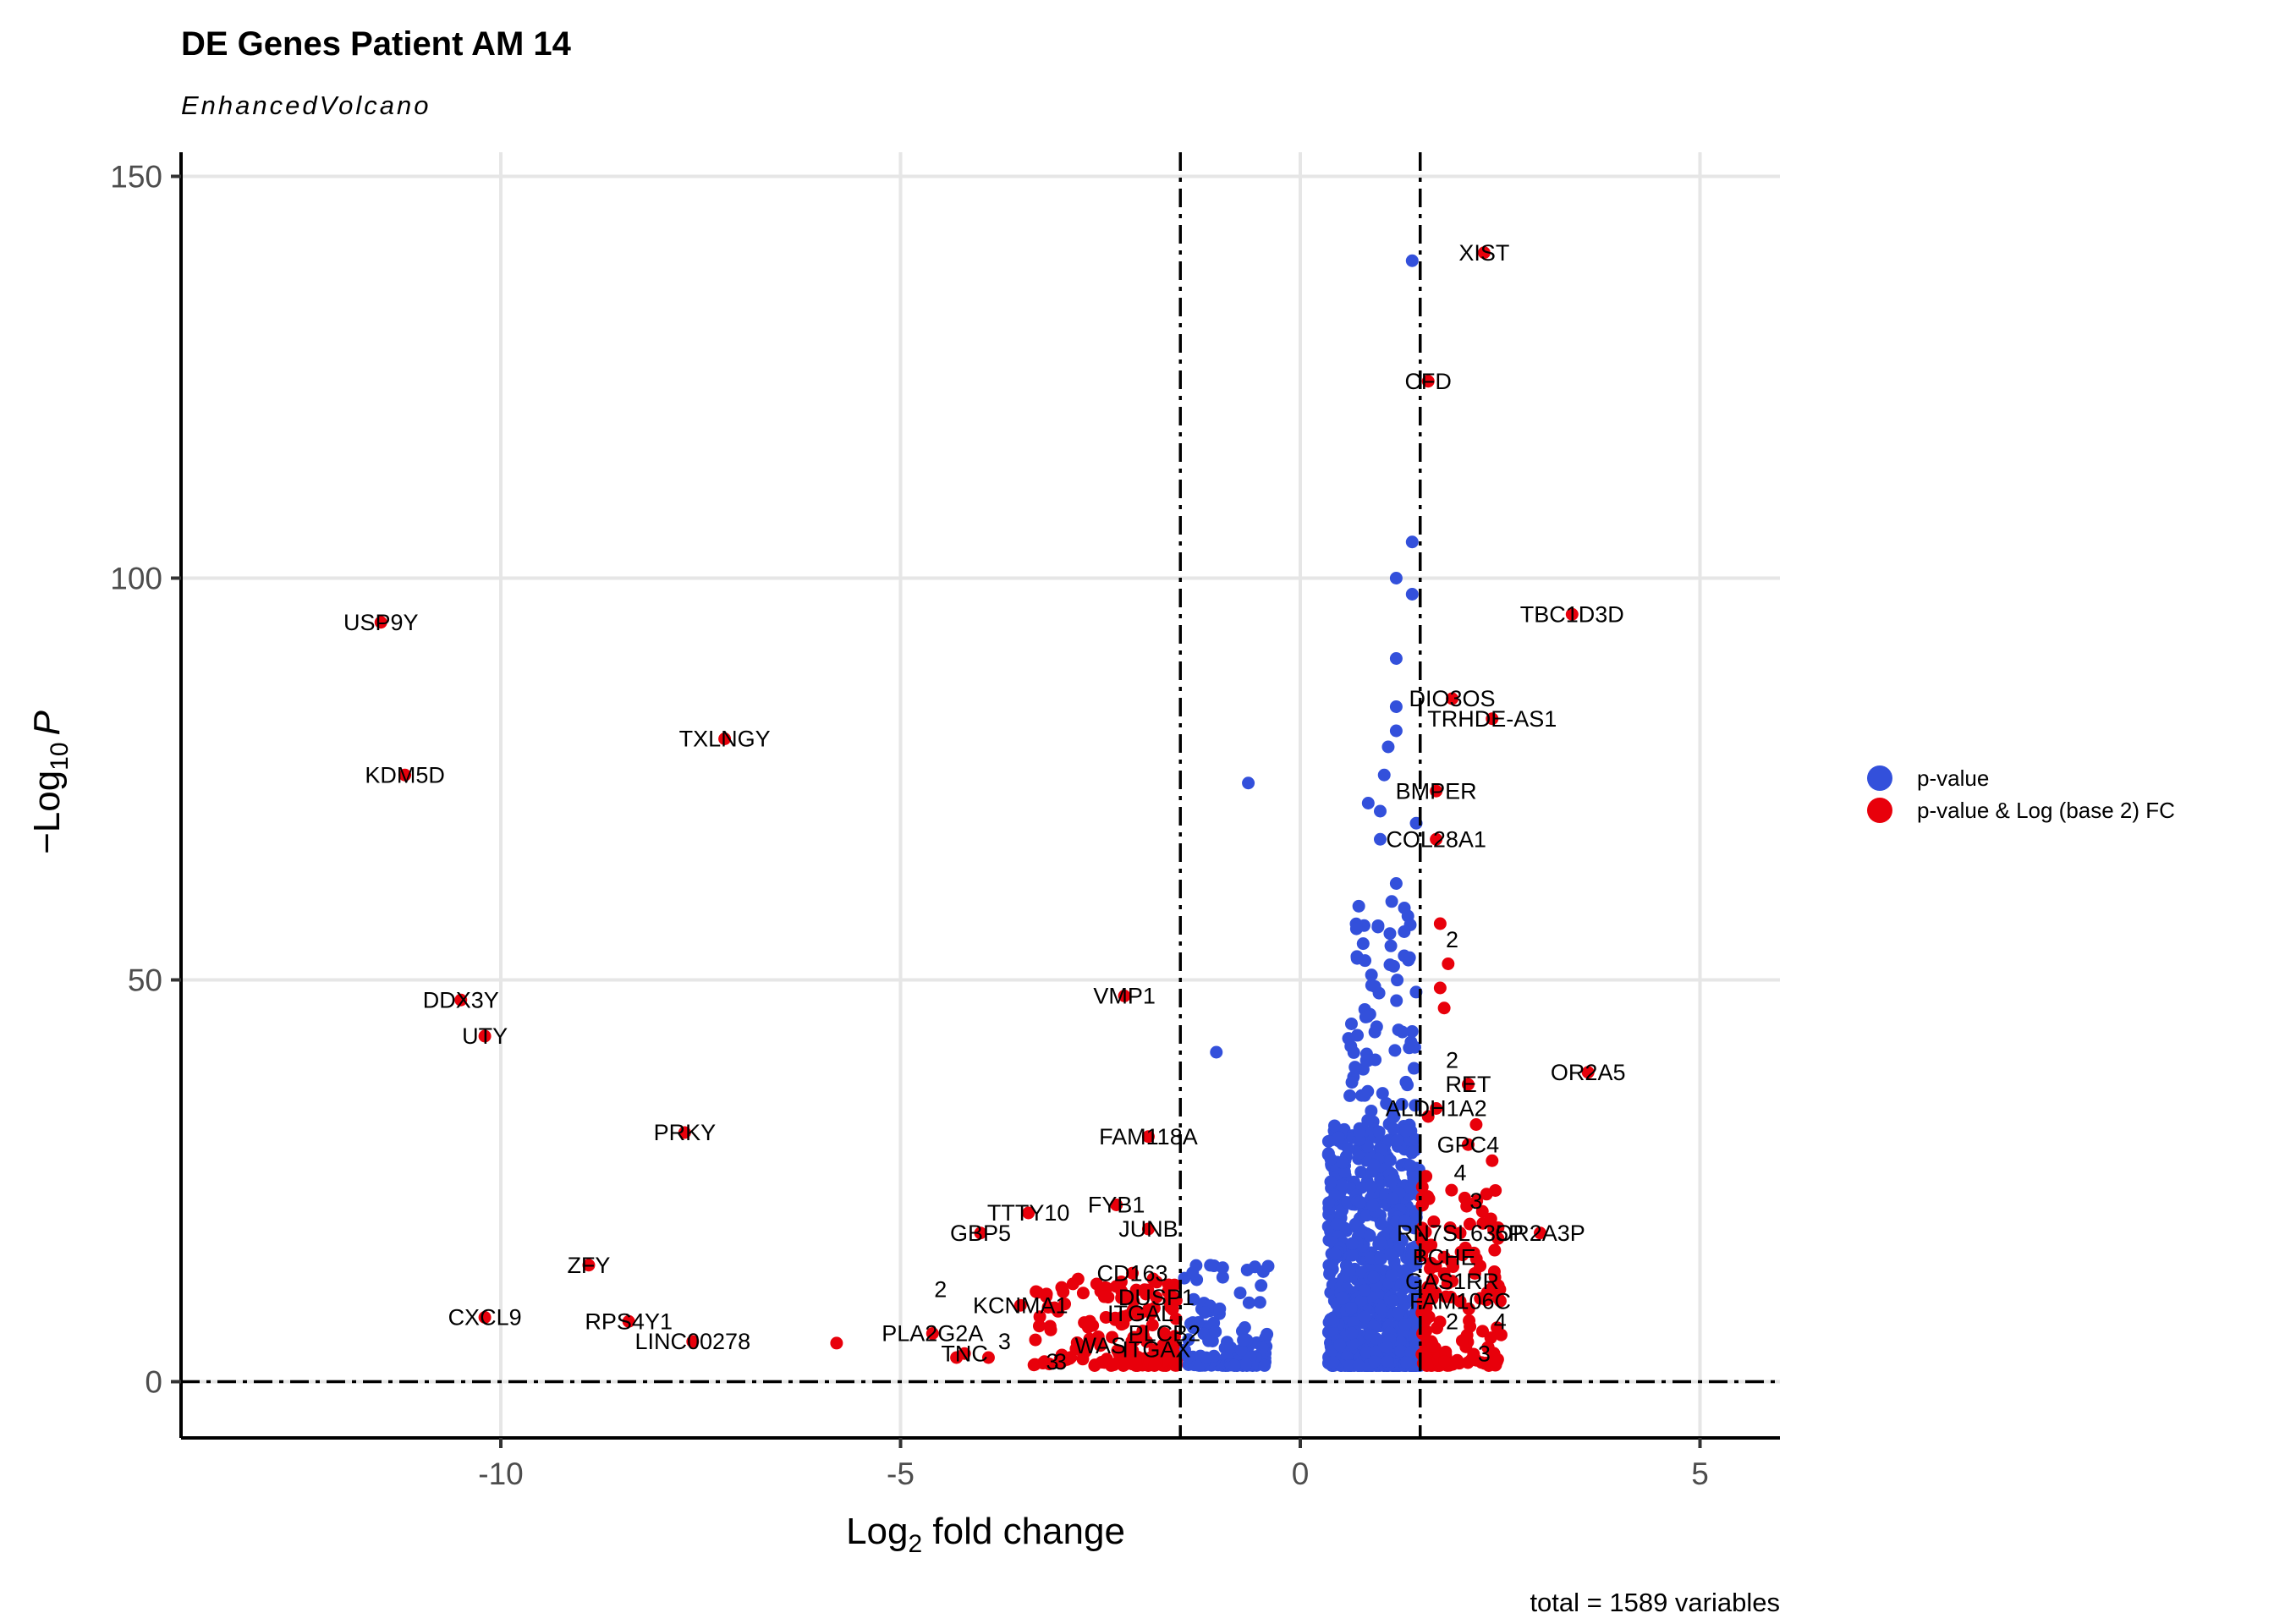 The width and height of the screenshot is (2274, 1624). Describe the element at coordinates (1483, 253) in the screenshot. I see `gene-label: XIST` at that location.